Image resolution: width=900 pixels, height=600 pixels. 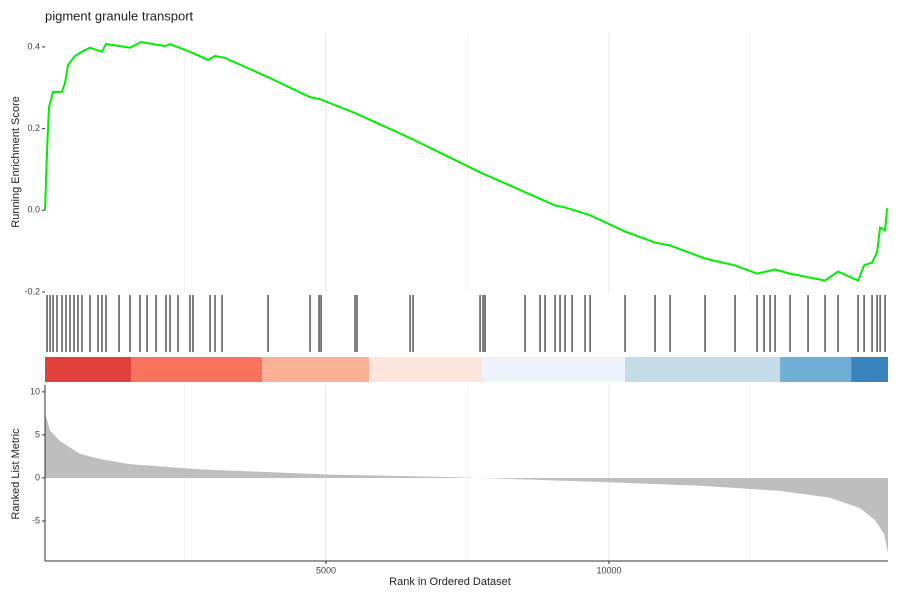 What do you see at coordinates (33, 128) in the screenshot?
I see `y-tick-label: 0.2` at bounding box center [33, 128].